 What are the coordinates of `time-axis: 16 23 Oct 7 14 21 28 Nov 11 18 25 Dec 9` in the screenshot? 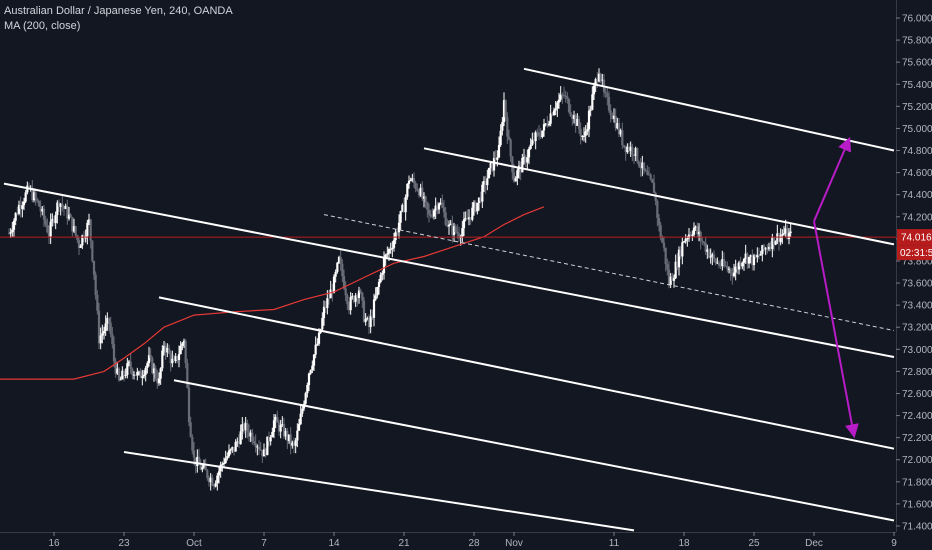 It's located at (466, 541).